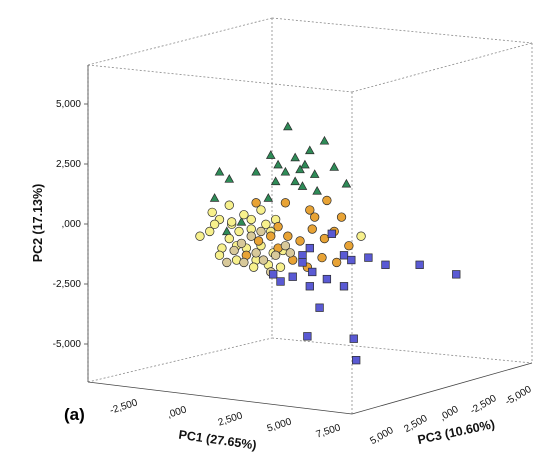  What do you see at coordinates (280, 425) in the screenshot?
I see `x-tick-label: 5,000` at bounding box center [280, 425].